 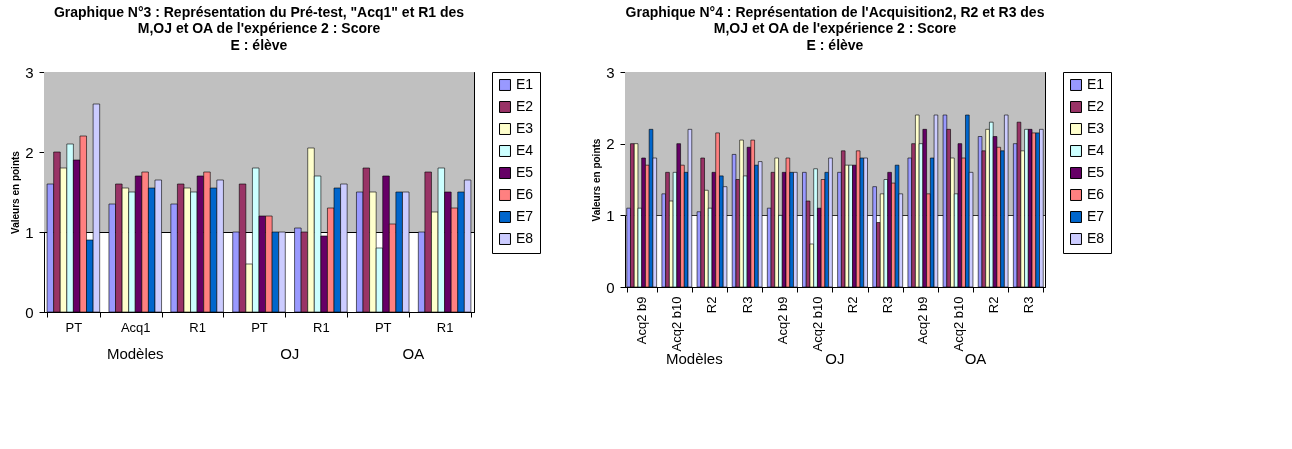 I want to click on chart-title: Graphique N°3 : Représentation du Pré-test, "Acq1" et R1 des M,OJ et OA de l'expérience 2 : Score, so click(x=259, y=20).